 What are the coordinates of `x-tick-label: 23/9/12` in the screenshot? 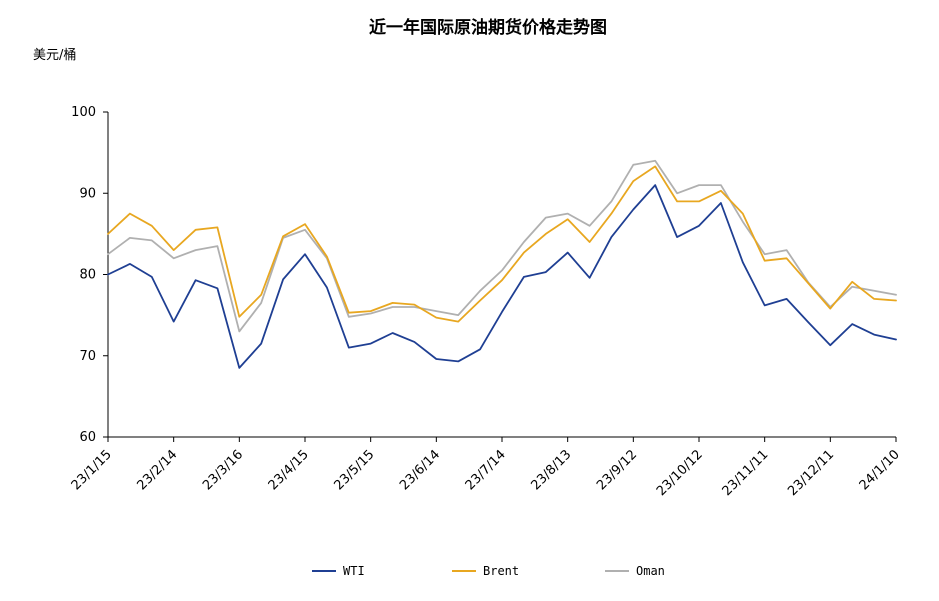 It's located at (617, 470).